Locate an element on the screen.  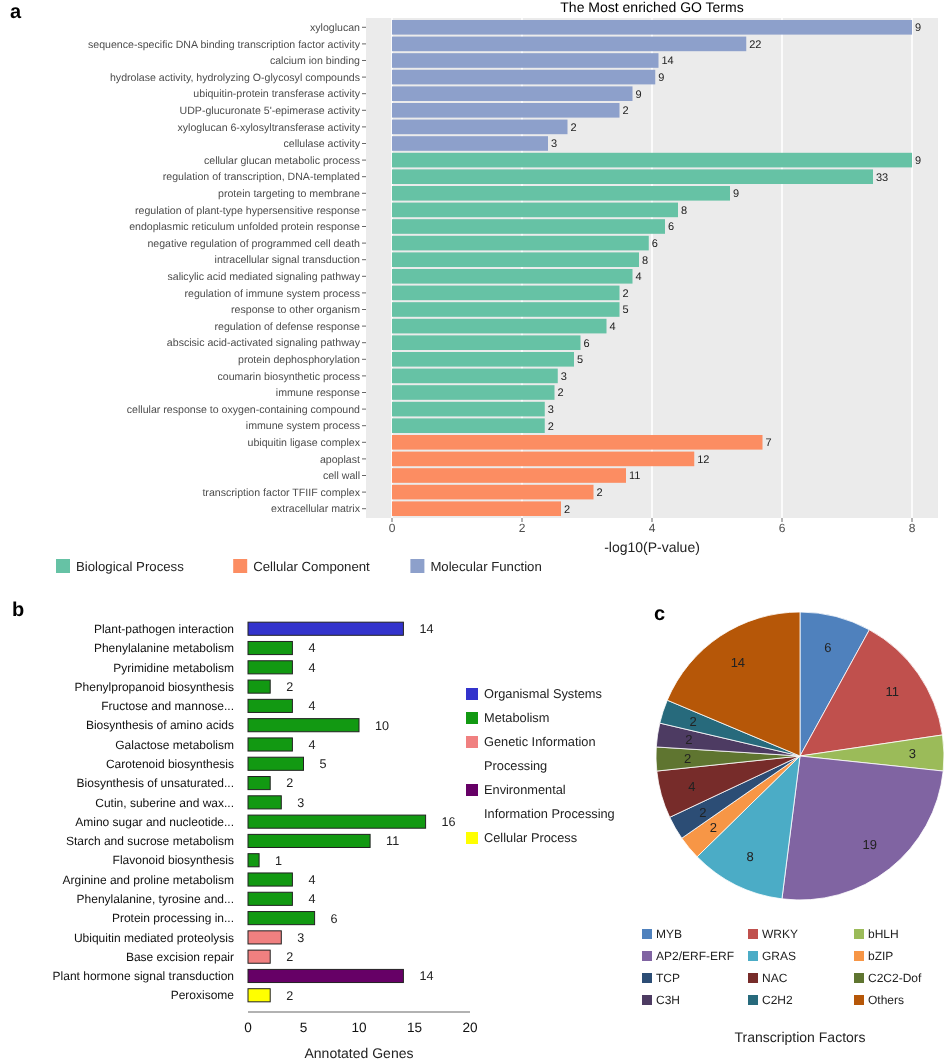
text: a is located at coordinates (16, 13).